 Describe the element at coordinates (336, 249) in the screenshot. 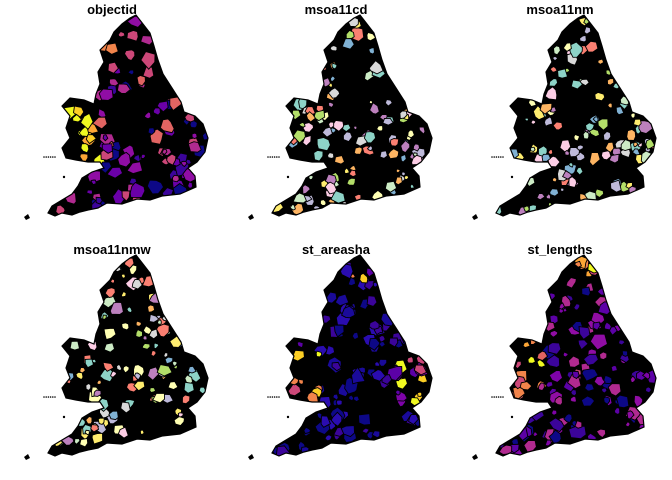

I see `panel-title: st_areasha` at that location.